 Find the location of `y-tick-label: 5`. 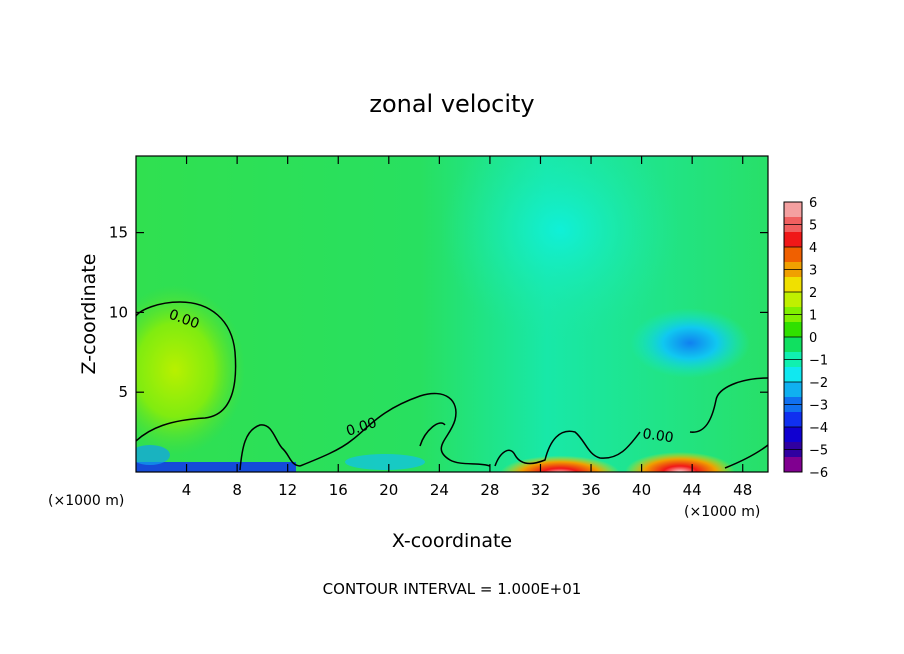

y-tick-label: 5 is located at coordinates (123, 392).